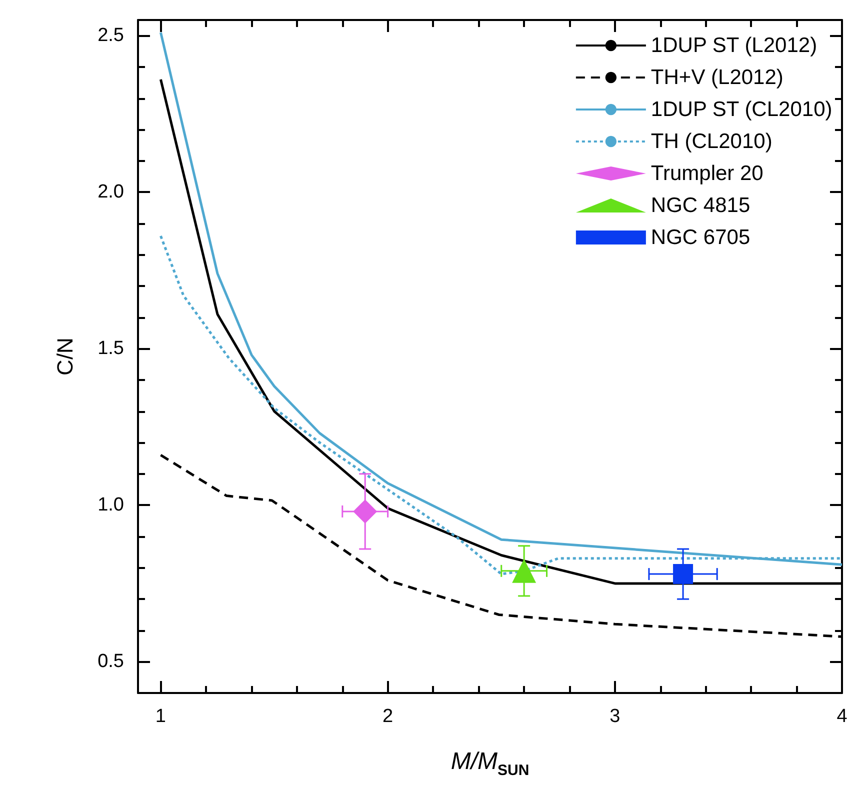 The width and height of the screenshot is (858, 789). Describe the element at coordinates (711, 141) in the screenshot. I see `legend-label: TH (CL2010)` at that location.